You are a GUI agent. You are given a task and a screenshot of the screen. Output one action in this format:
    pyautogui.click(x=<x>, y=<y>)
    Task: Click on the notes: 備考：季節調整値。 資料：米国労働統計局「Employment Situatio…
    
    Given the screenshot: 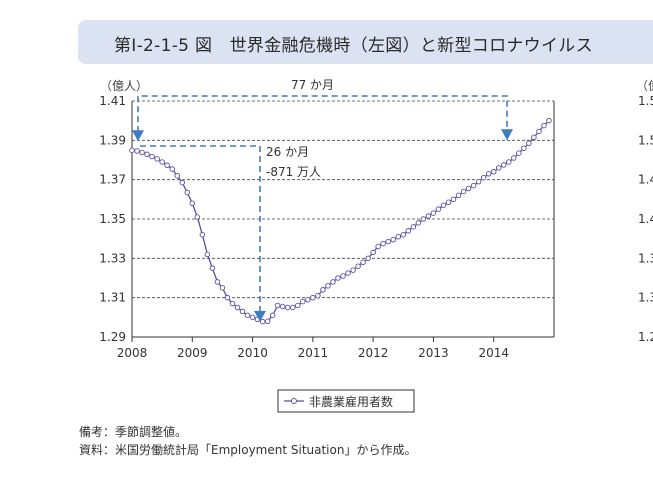 What is the action you would take?
    pyautogui.click(x=247, y=441)
    